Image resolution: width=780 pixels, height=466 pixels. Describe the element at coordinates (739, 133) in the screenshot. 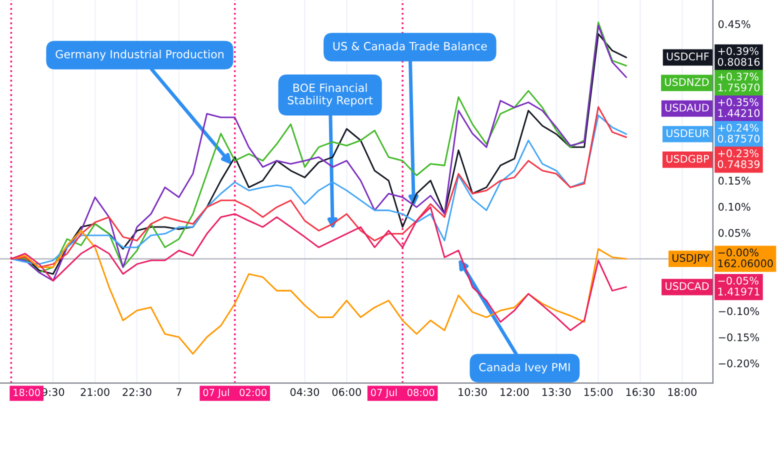

I see `text: +0.24% 0.87570` at that location.